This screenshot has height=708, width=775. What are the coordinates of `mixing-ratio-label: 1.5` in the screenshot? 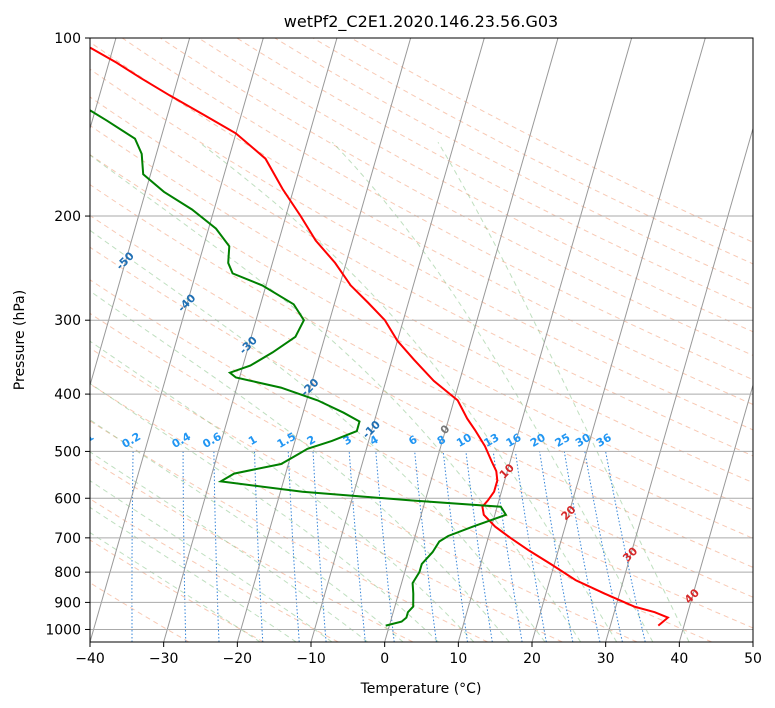 It's located at (286, 440).